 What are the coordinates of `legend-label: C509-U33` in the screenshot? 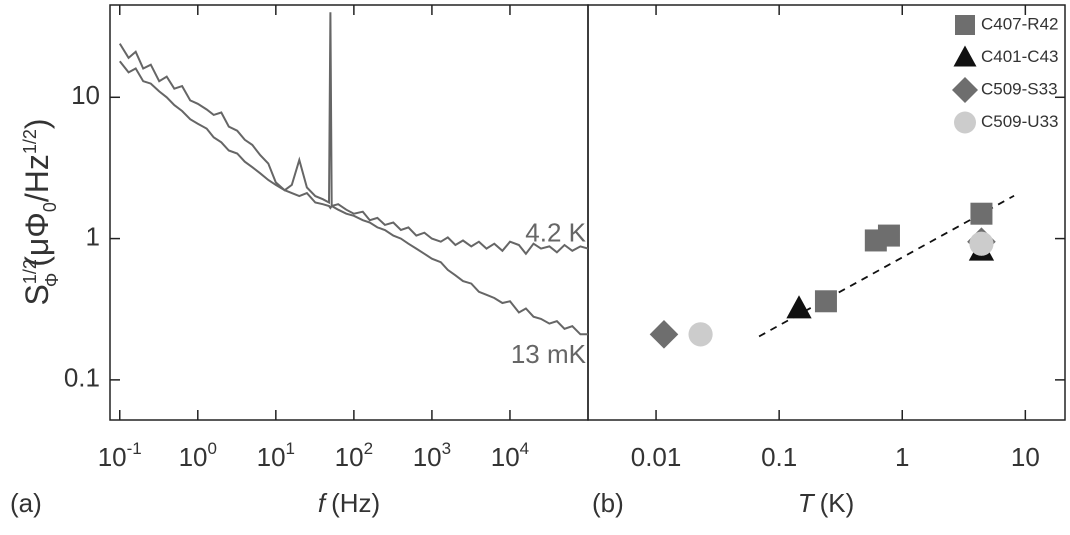 It's located at (1020, 121).